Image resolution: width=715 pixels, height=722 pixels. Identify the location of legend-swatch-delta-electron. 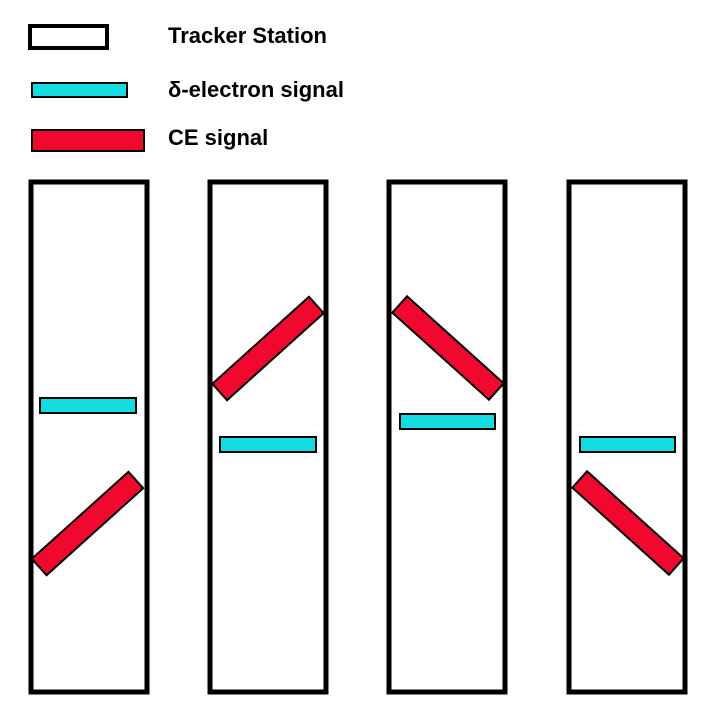
(79, 90).